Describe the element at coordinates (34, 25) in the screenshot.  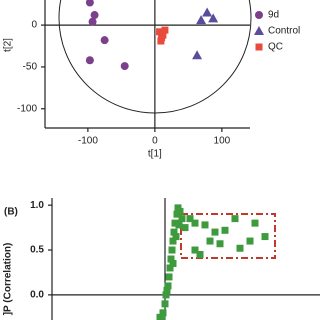
I see `y-tick-label: 0` at that location.